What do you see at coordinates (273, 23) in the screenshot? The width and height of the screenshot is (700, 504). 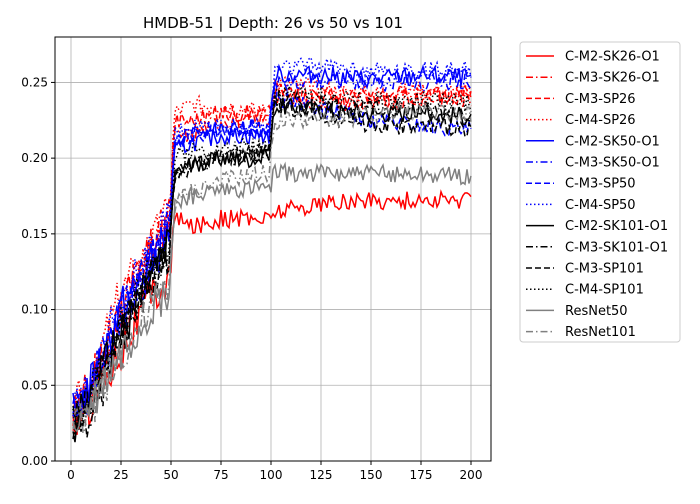 I see `chart-title: HMDB-51 | Depth: 26 vs 50 vs 101` at bounding box center [273, 23].